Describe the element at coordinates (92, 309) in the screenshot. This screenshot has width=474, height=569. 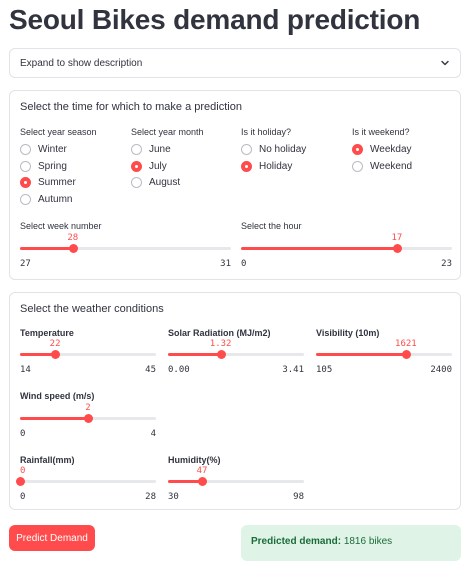
I see `weather-section-title: Select the weather conditions` at that location.